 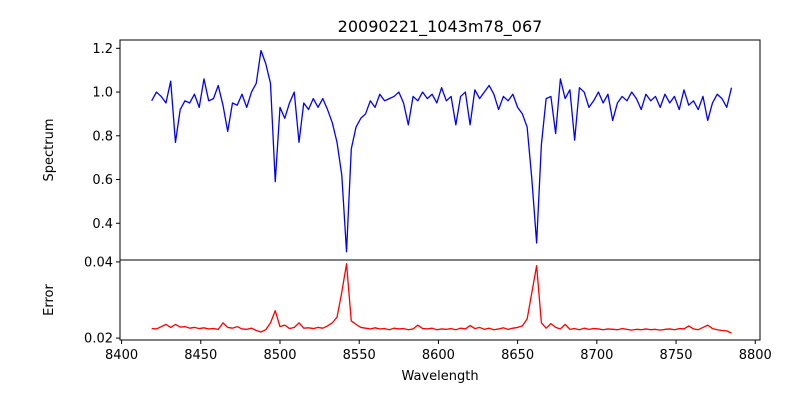 I want to click on x-tick-label: 8800, so click(x=755, y=355).